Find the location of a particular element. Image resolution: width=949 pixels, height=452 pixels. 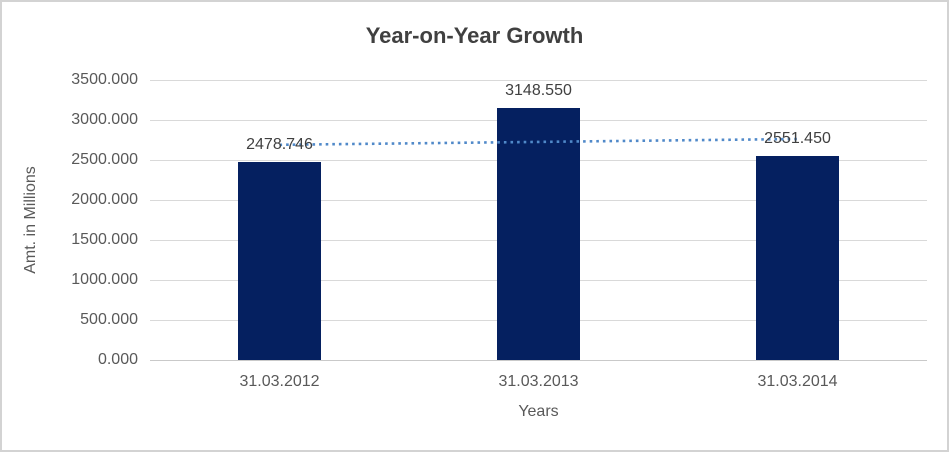

x-tick-label: 31.03.2013 is located at coordinates (538, 381).